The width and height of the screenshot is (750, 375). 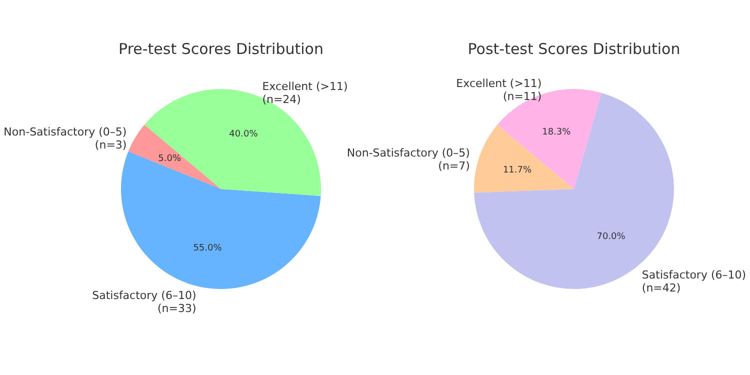 What do you see at coordinates (65, 138) in the screenshot?
I see `slice-label: Non-Satisfactory (0–5) (n=3)` at bounding box center [65, 138].